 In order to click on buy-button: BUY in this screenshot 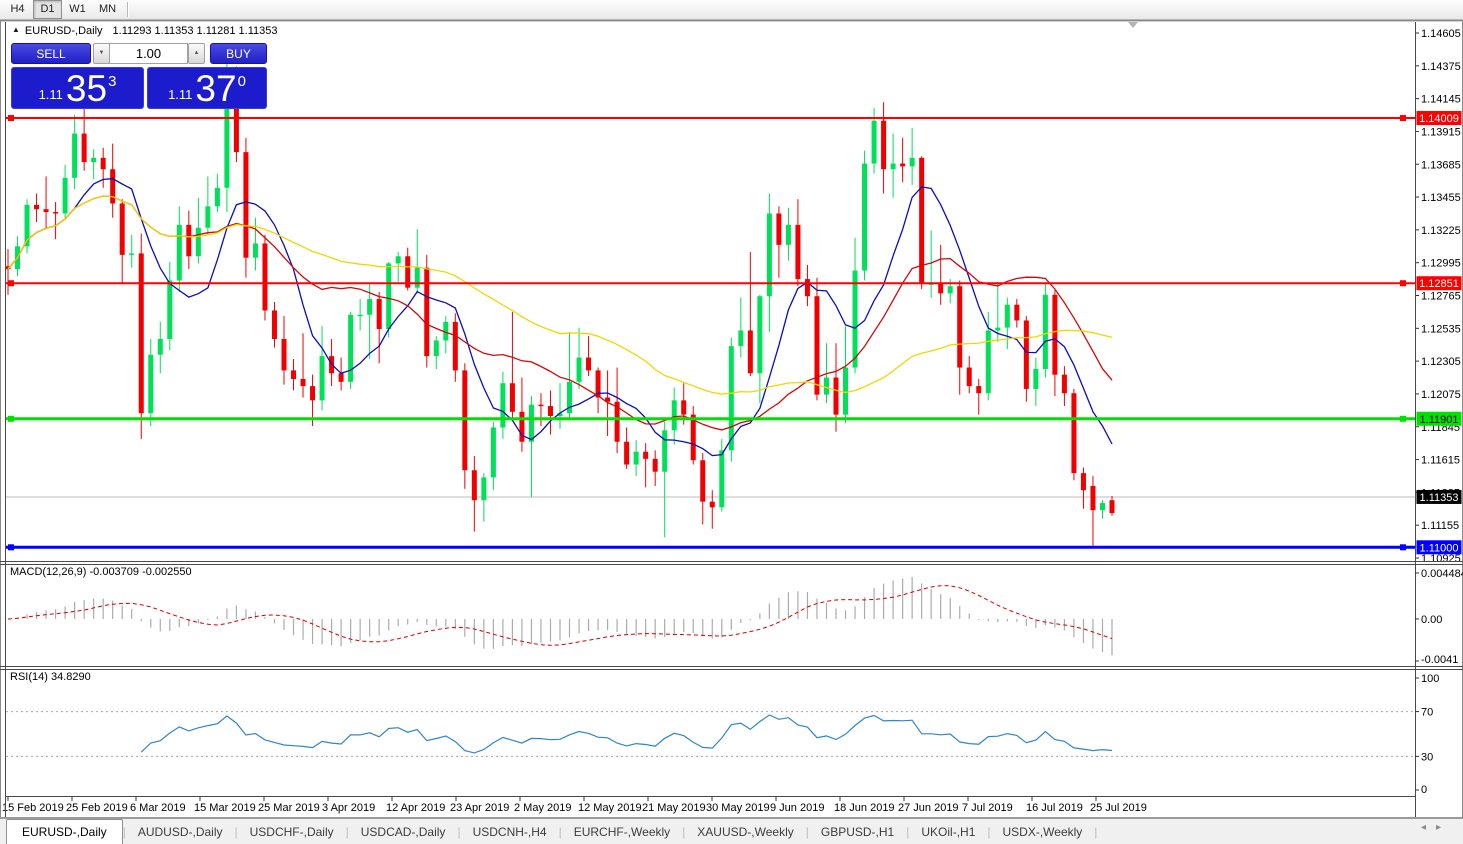, I will do `click(238, 53)`.